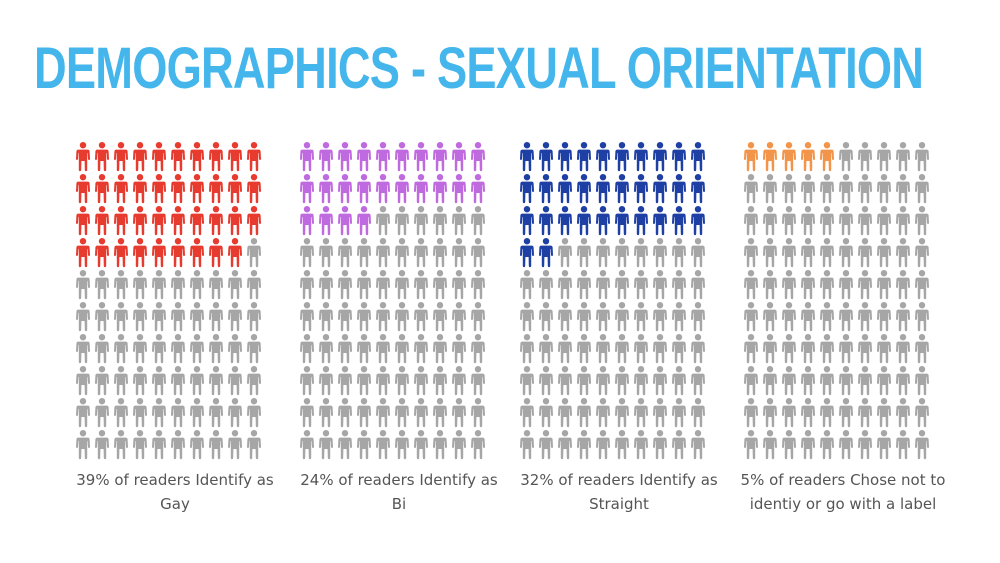 This screenshot has width=1000, height=563. Describe the element at coordinates (168, 301) in the screenshot. I see `pictogram-grid-gay` at that location.